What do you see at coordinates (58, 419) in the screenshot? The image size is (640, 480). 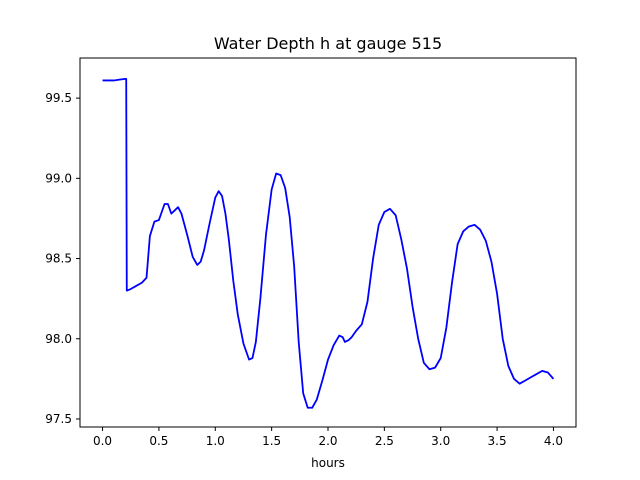 I see `y-tick-label: 97.5` at bounding box center [58, 419].